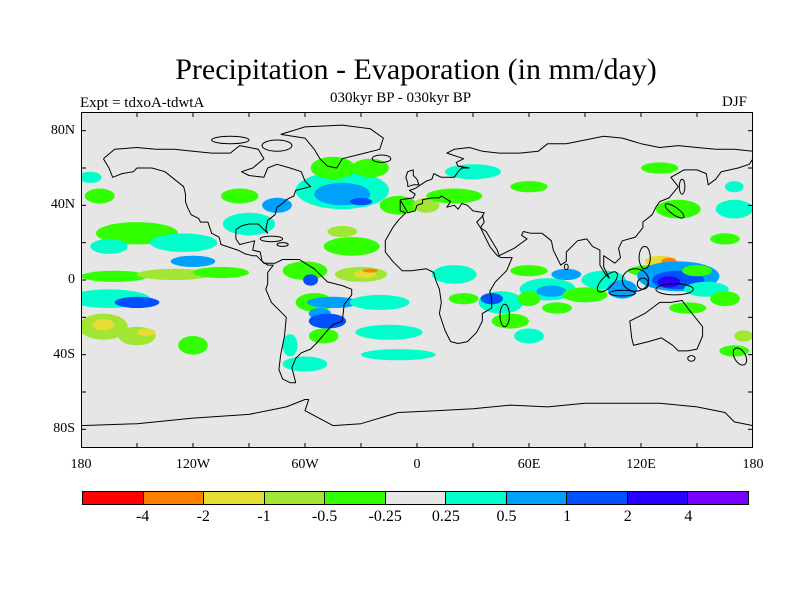 This screenshot has height=600, width=800. What do you see at coordinates (401, 98) in the screenshot?
I see `chart-subtitle: 030kyr BP - 030kyr BP` at bounding box center [401, 98].